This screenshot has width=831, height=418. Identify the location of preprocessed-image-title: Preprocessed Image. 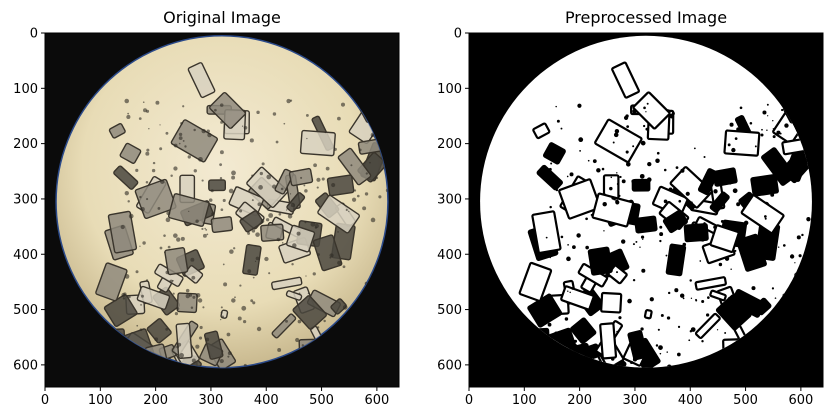
(646, 17).